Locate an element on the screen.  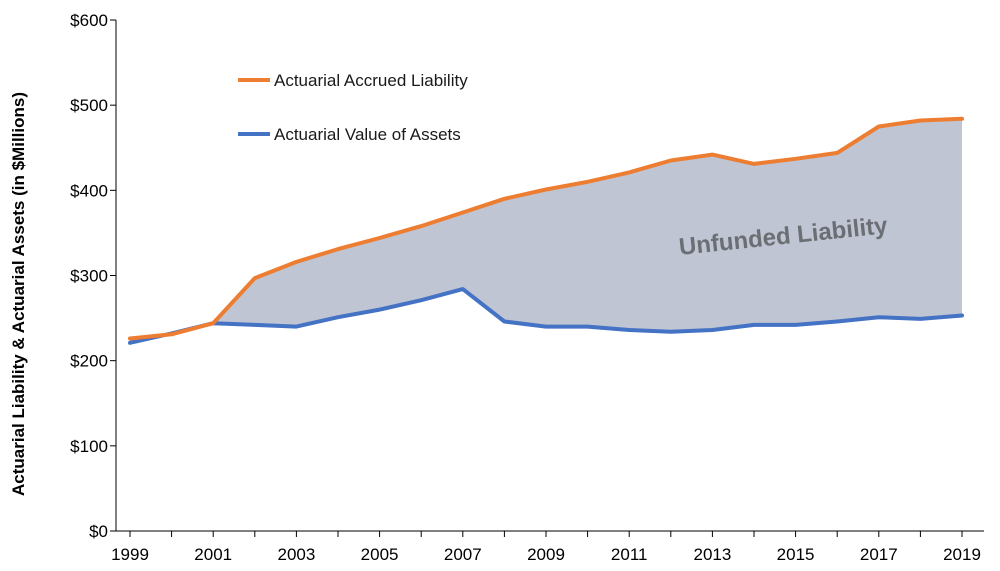
x-tick-label: 2009 is located at coordinates (546, 554).